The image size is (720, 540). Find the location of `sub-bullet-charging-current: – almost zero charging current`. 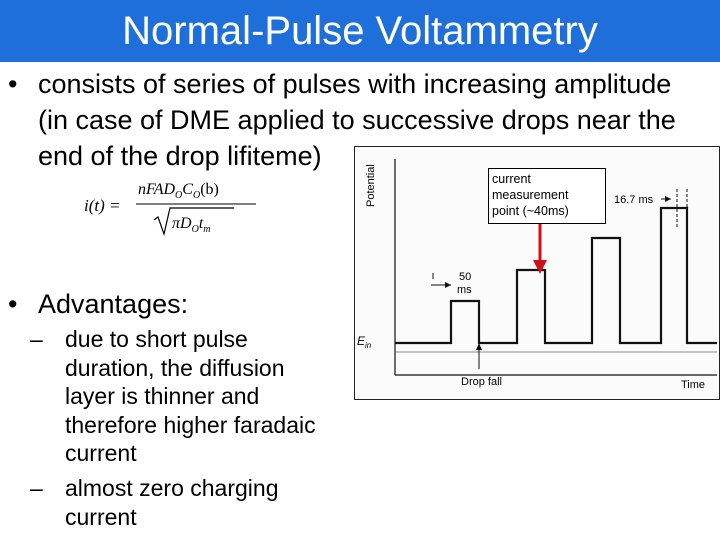

sub-bullet-charging-current: – almost zero charging current is located at coordinates (185, 504).